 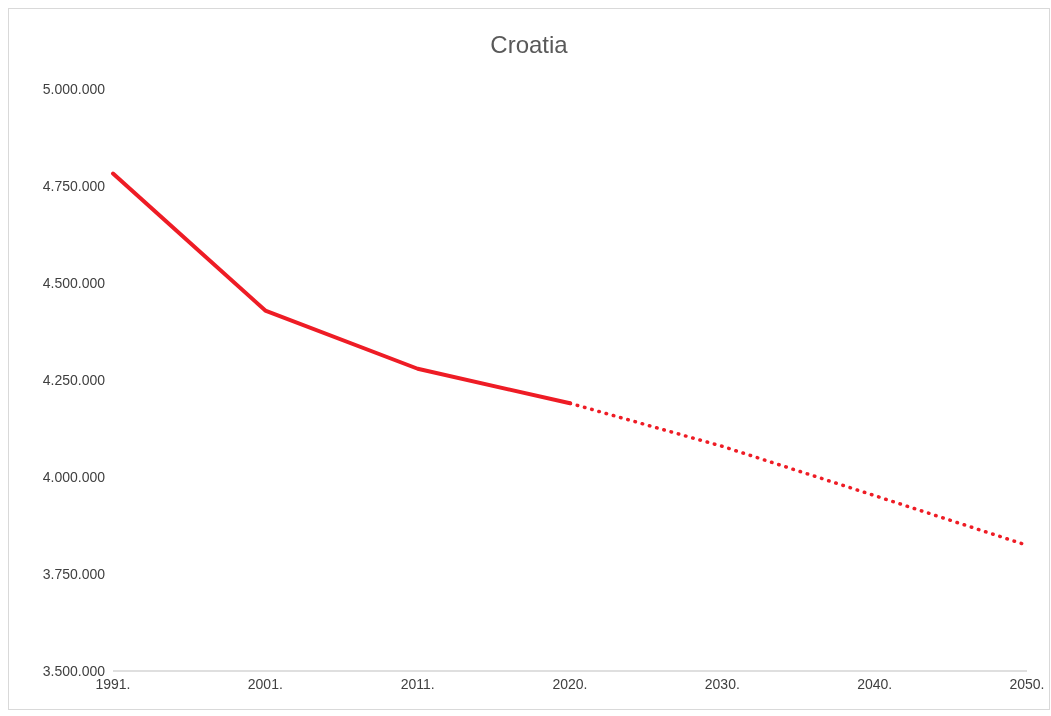 What do you see at coordinates (74, 88) in the screenshot?
I see `y-tick-label: 5.000.000` at bounding box center [74, 88].